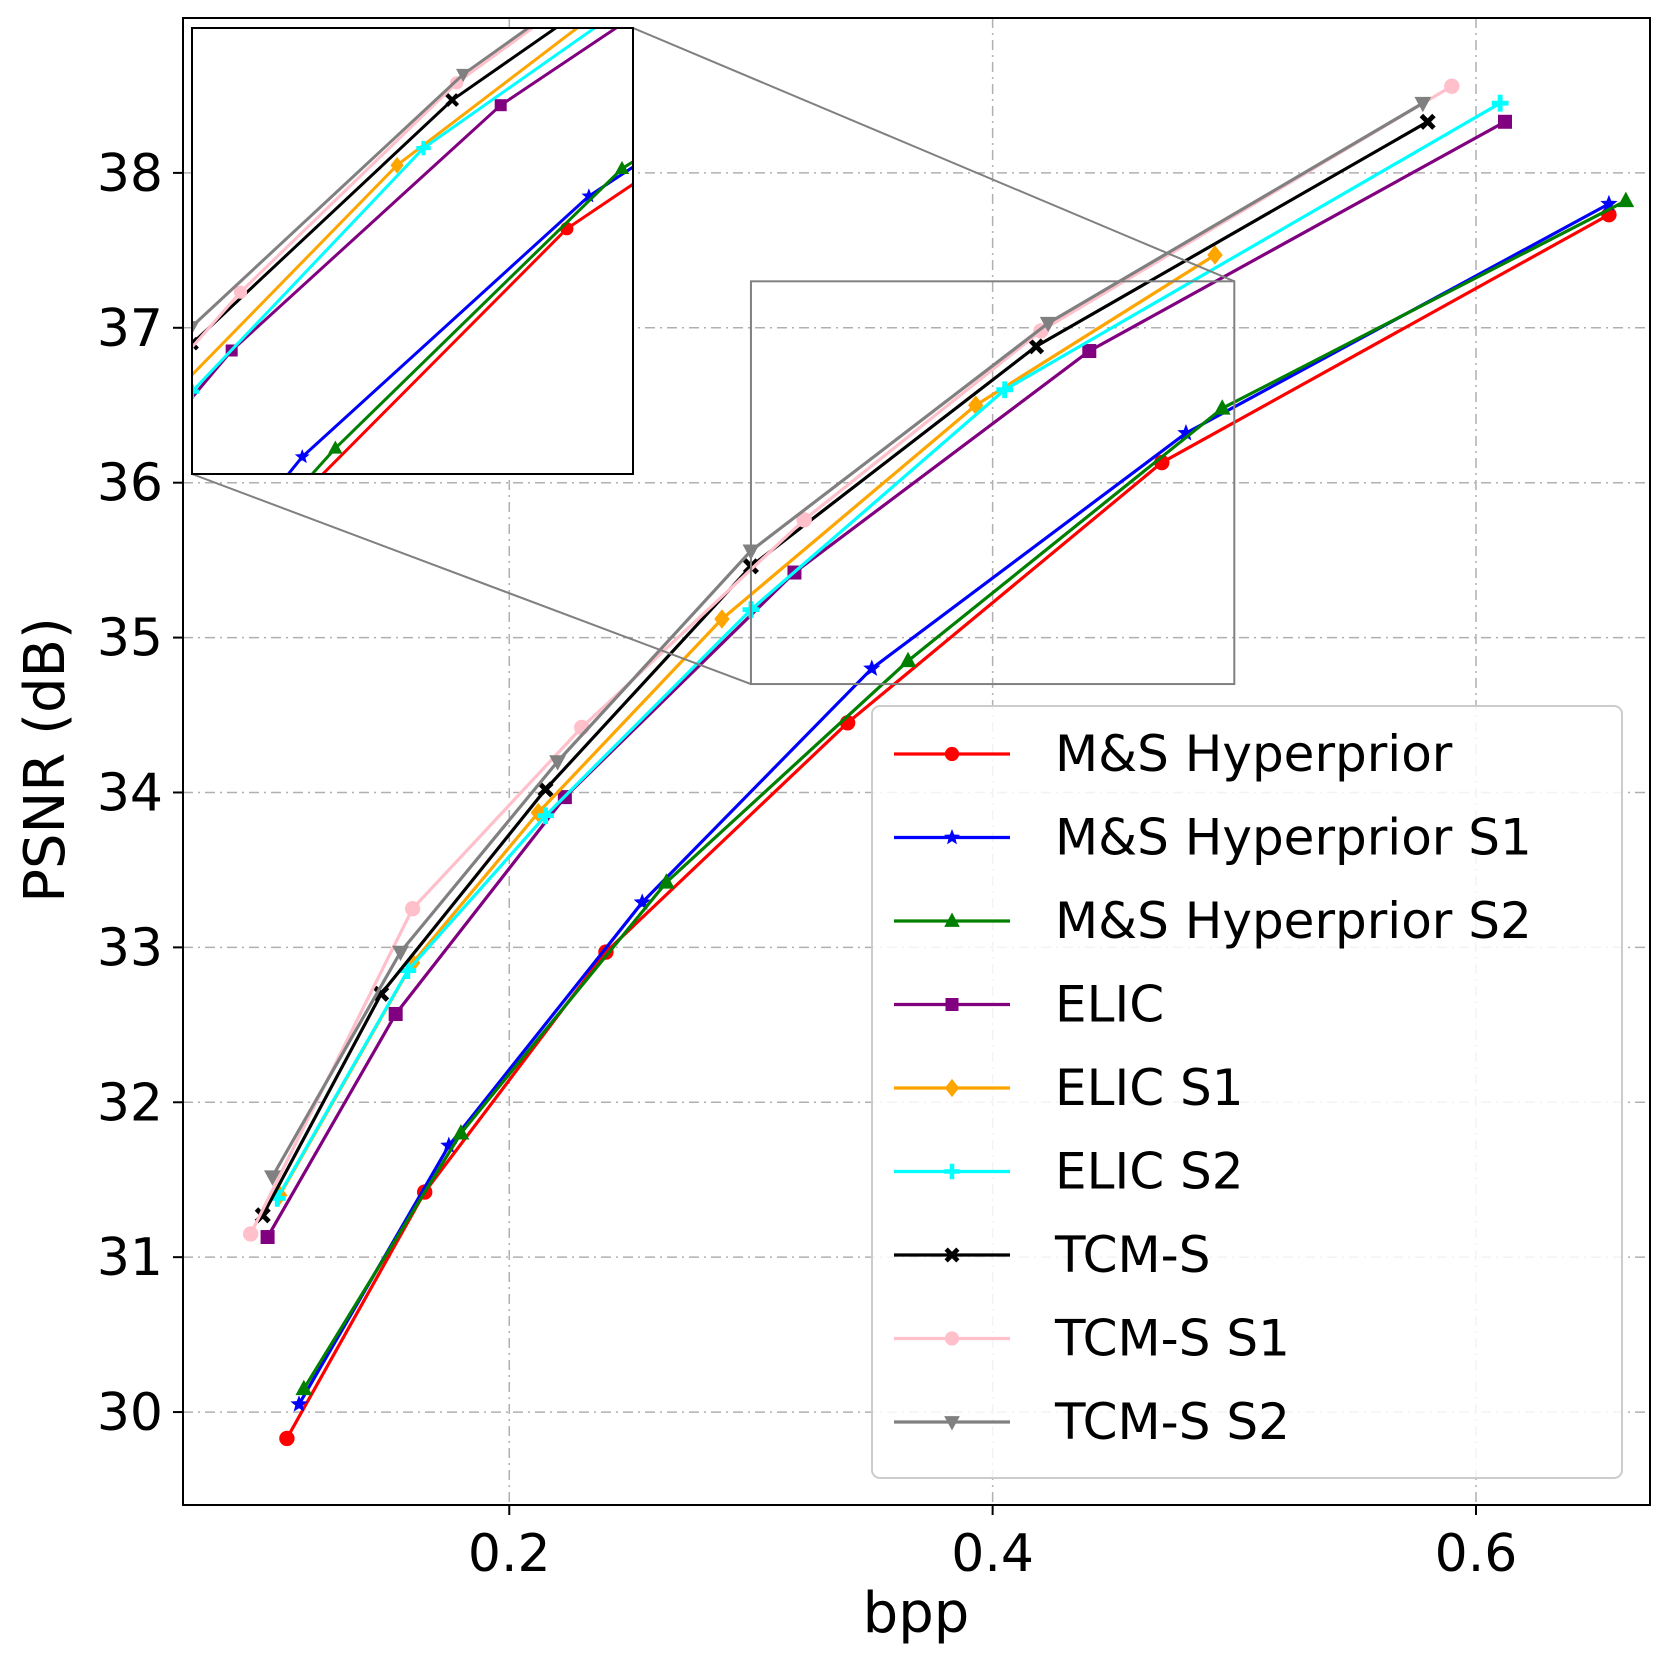 The height and width of the screenshot is (1661, 1661). I want to click on legend-label: M&S Hyperprior S2, so click(1293, 921).